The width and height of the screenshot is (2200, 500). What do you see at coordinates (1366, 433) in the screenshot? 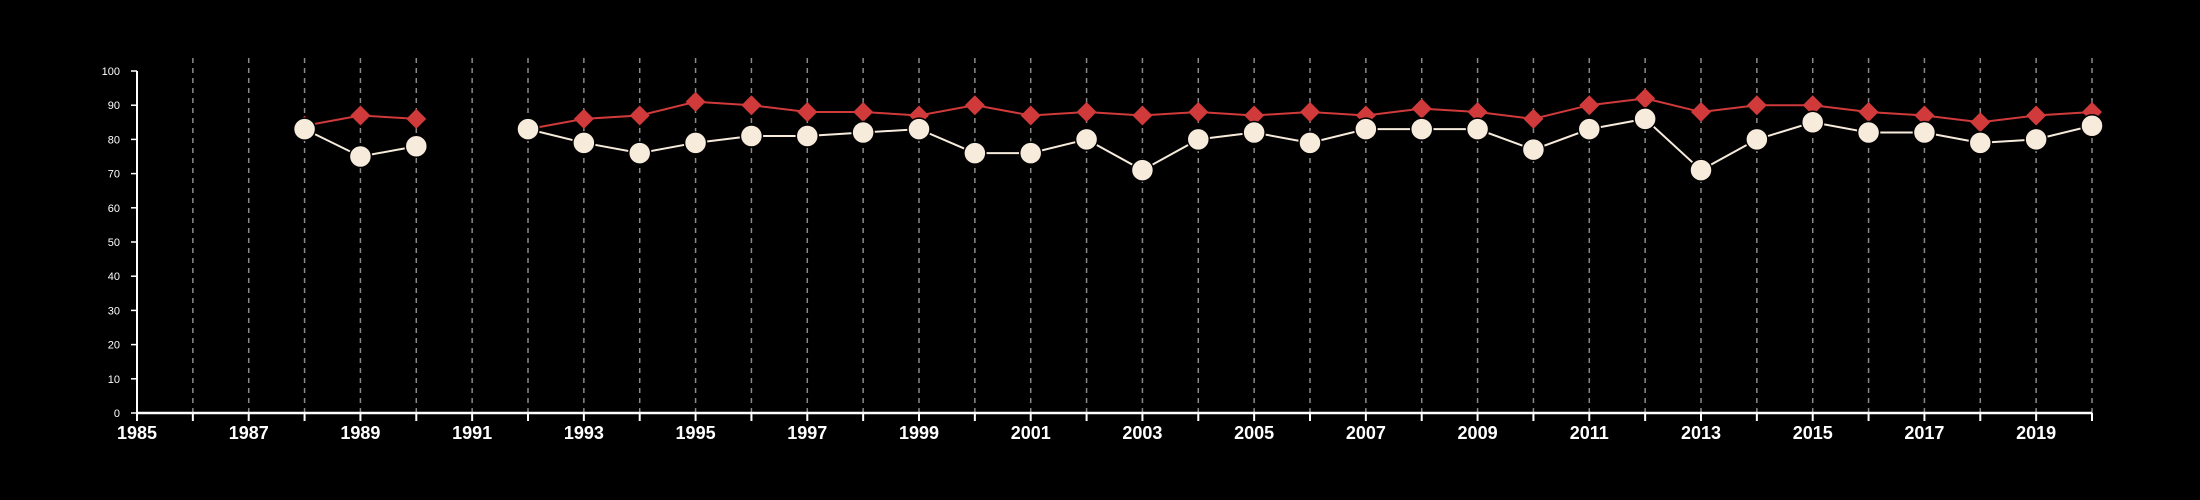
I see `x-tick-label: 2007` at bounding box center [1366, 433].